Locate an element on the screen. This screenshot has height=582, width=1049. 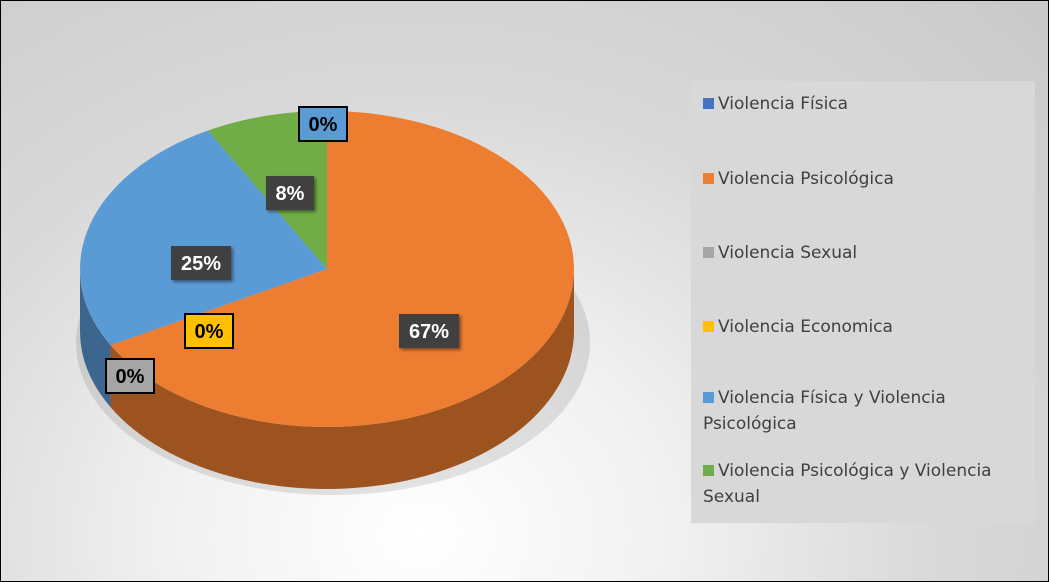
legend-item-violencia-psicologica: Violencia Psicológica is located at coordinates (863, 179).